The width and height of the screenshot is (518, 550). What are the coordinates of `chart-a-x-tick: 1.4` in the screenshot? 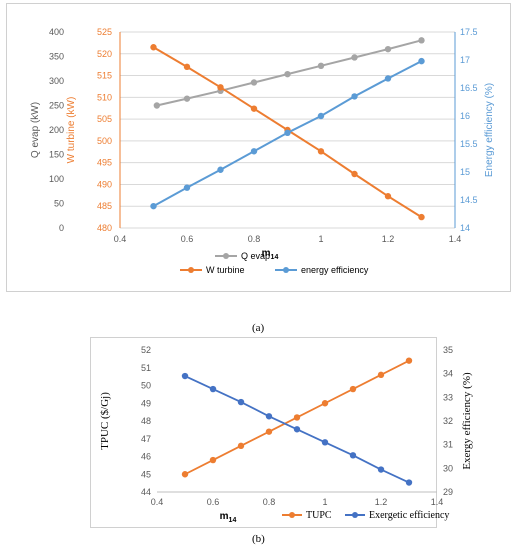 It's located at (455, 239).